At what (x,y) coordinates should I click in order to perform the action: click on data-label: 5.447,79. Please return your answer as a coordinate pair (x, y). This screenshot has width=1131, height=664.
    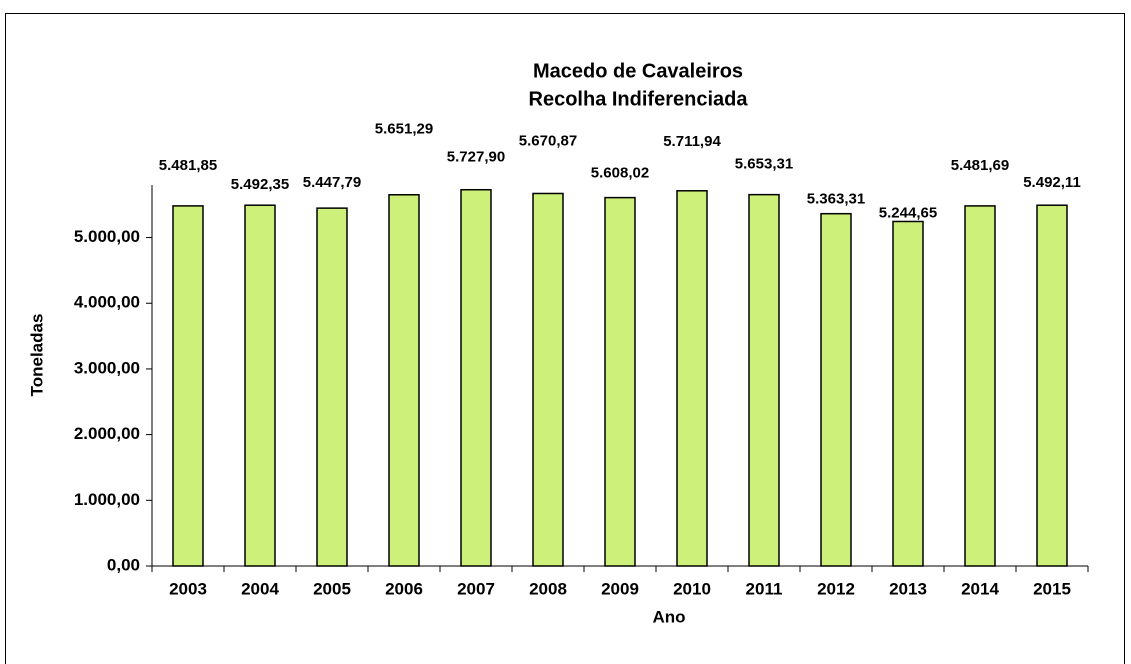
    Looking at the image, I should click on (332, 182).